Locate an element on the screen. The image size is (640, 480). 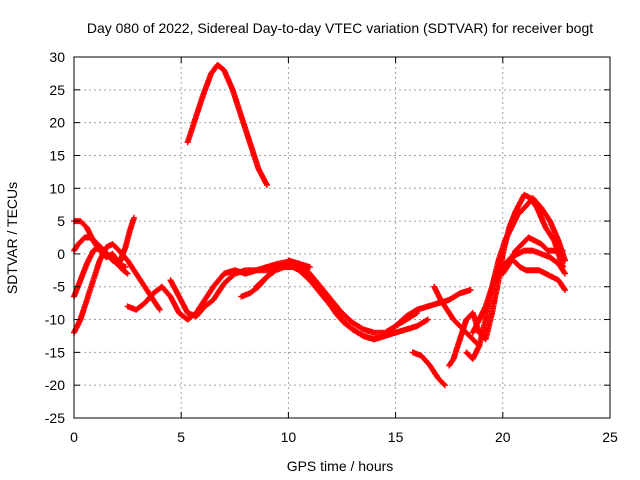
y-tick-label: 5 is located at coordinates (61, 221).